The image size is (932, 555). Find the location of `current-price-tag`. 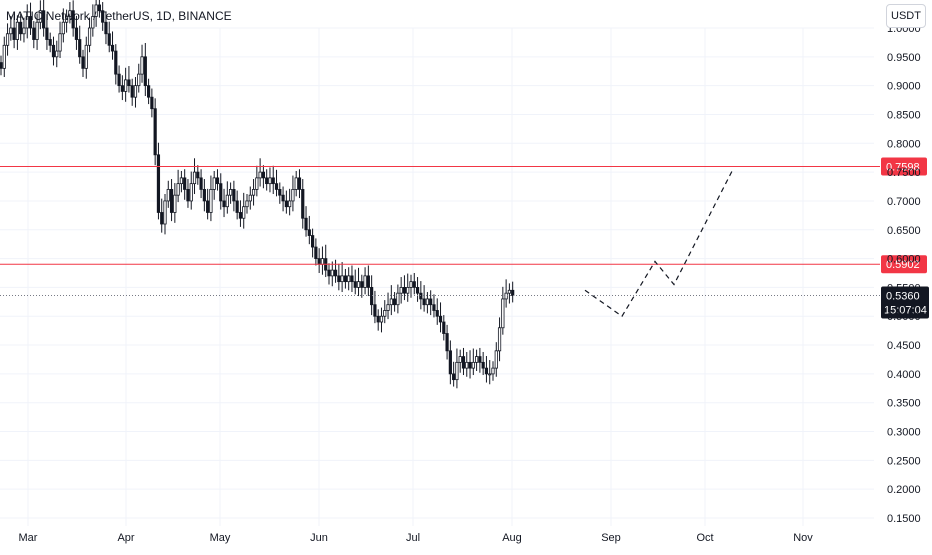

current-price-tag is located at coordinates (905, 302).